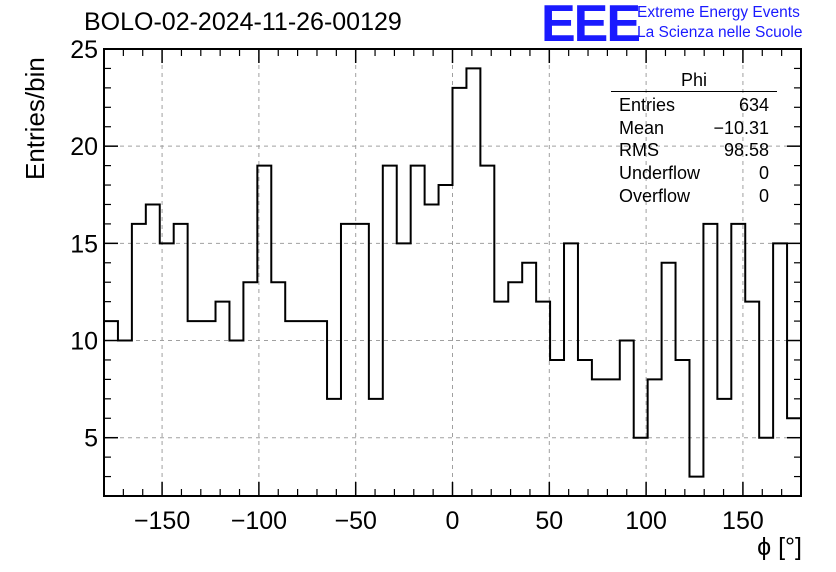 The image size is (836, 572). Describe the element at coordinates (35, 118) in the screenshot. I see `y-axis-label: Entries/bin` at that location.